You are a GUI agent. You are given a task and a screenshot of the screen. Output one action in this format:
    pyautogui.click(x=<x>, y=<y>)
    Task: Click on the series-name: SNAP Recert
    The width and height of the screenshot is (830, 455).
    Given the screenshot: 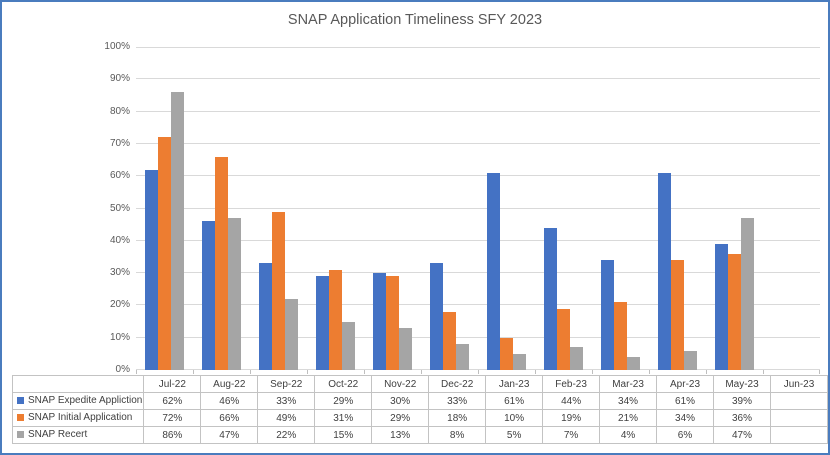 What is the action you would take?
    pyautogui.click(x=58, y=435)
    